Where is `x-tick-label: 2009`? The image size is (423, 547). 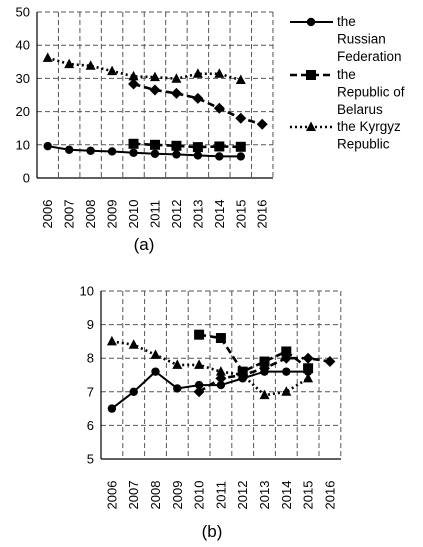 x-tick-label: 2009 is located at coordinates (177, 495).